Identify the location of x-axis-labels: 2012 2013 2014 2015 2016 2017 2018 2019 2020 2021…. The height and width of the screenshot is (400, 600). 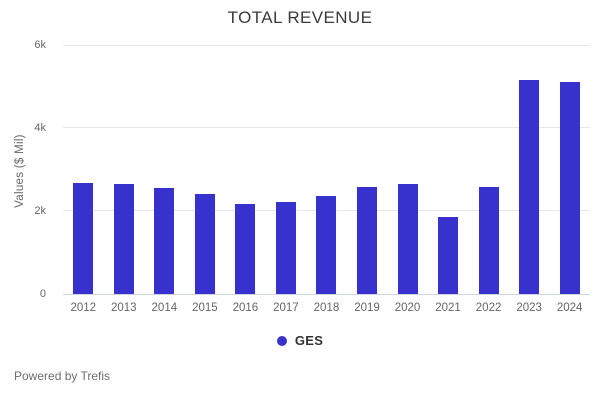
(326, 308).